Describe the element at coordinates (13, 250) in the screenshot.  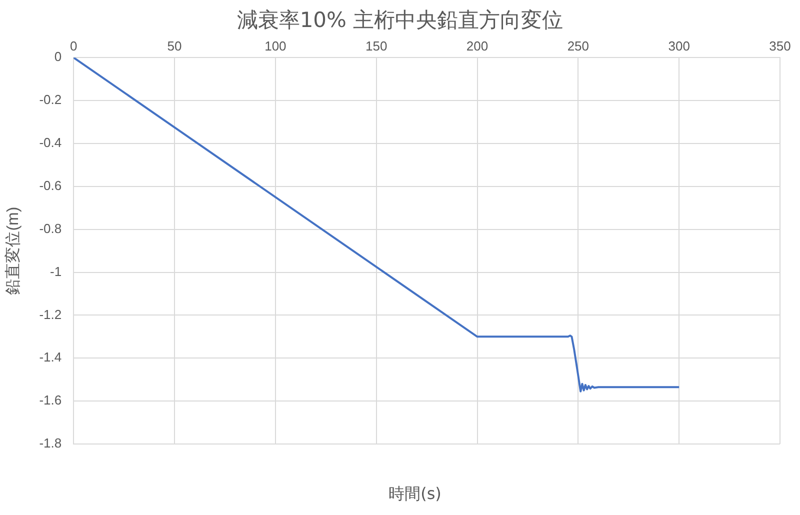
I see `y-axis-title: 鉛直変位(m)` at that location.